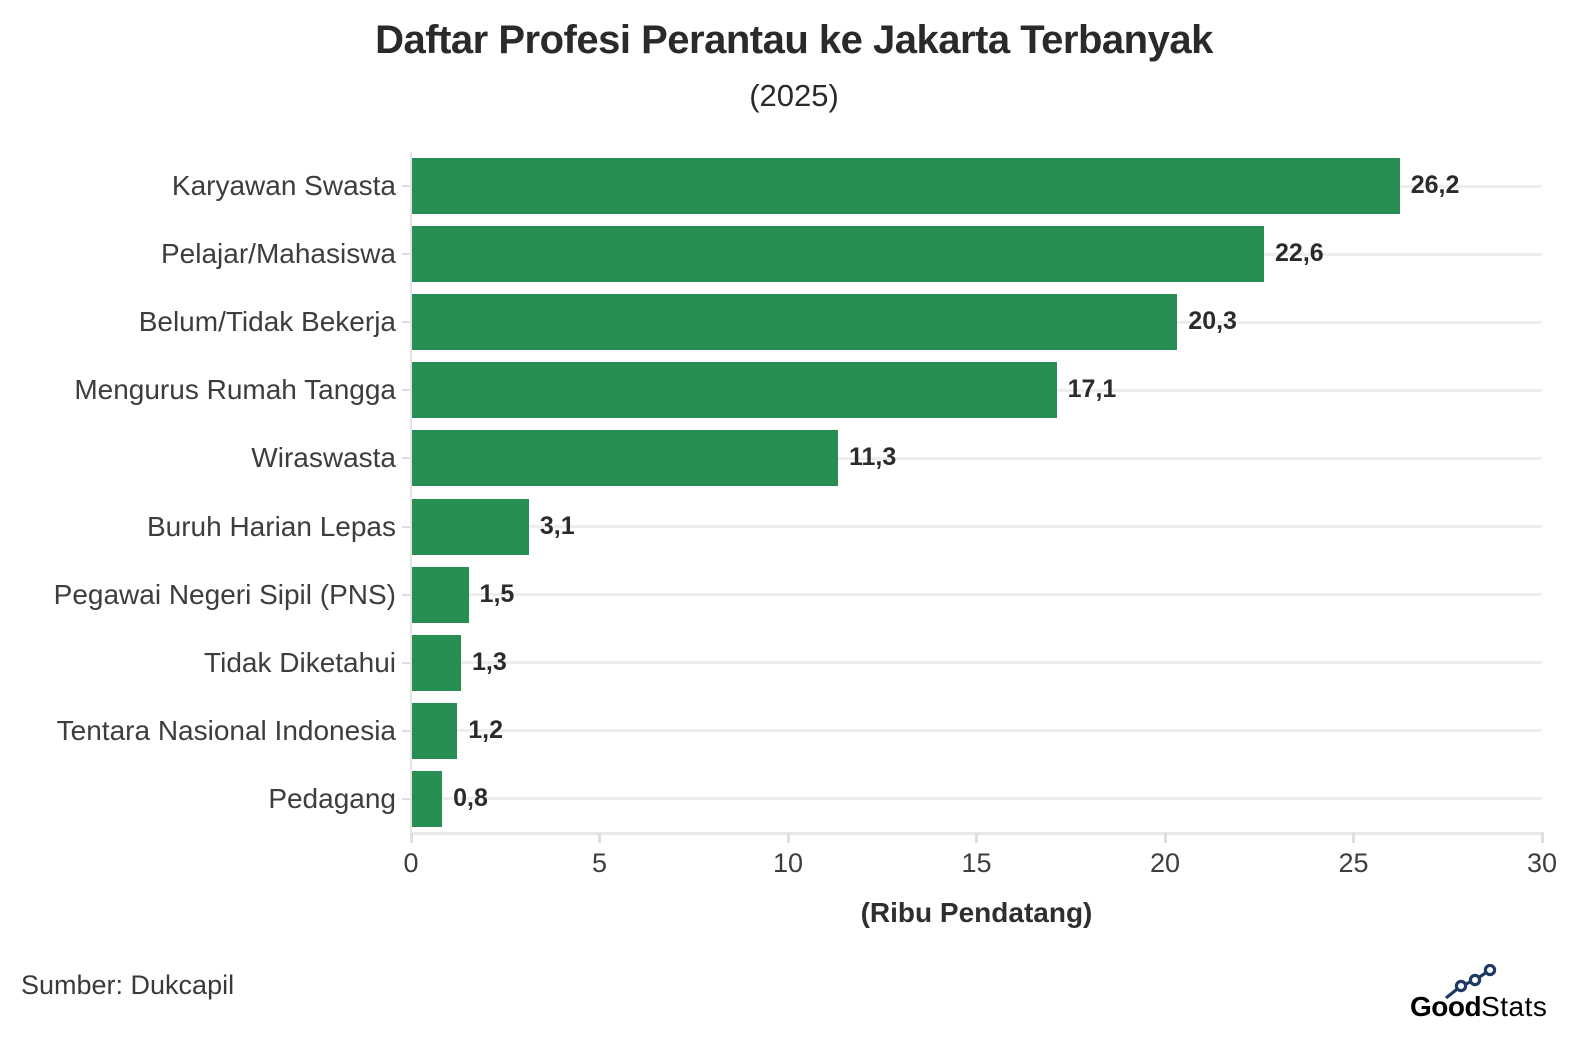  What do you see at coordinates (599, 863) in the screenshot?
I see `x-axis-tick-label: 5` at bounding box center [599, 863].